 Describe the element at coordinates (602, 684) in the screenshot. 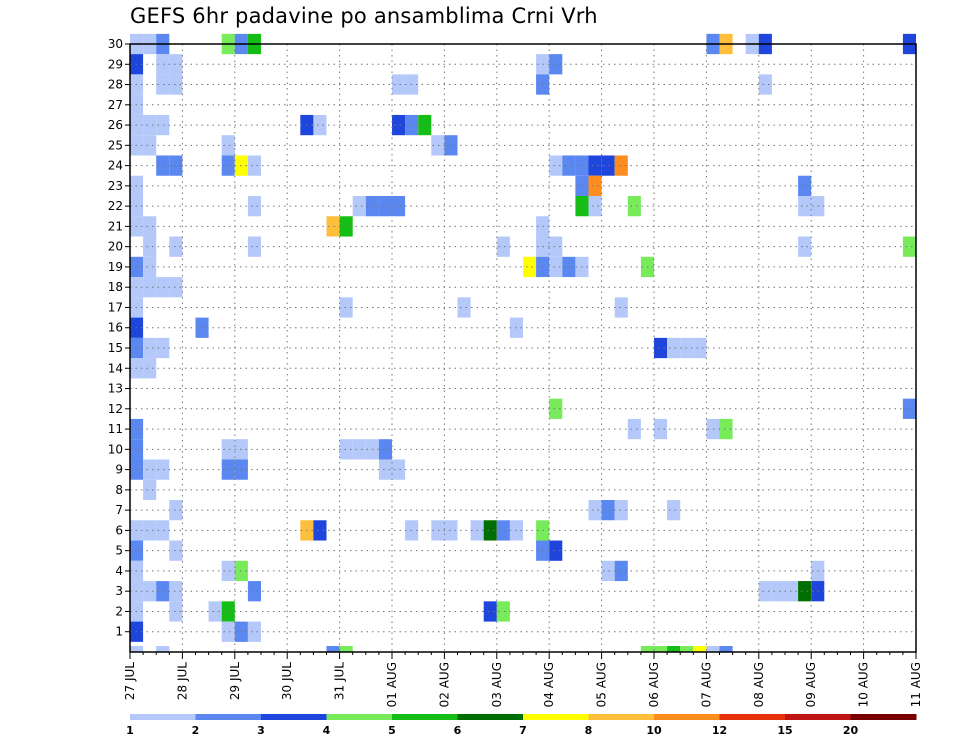

I see `x-tick-label: 05 AUG` at that location.